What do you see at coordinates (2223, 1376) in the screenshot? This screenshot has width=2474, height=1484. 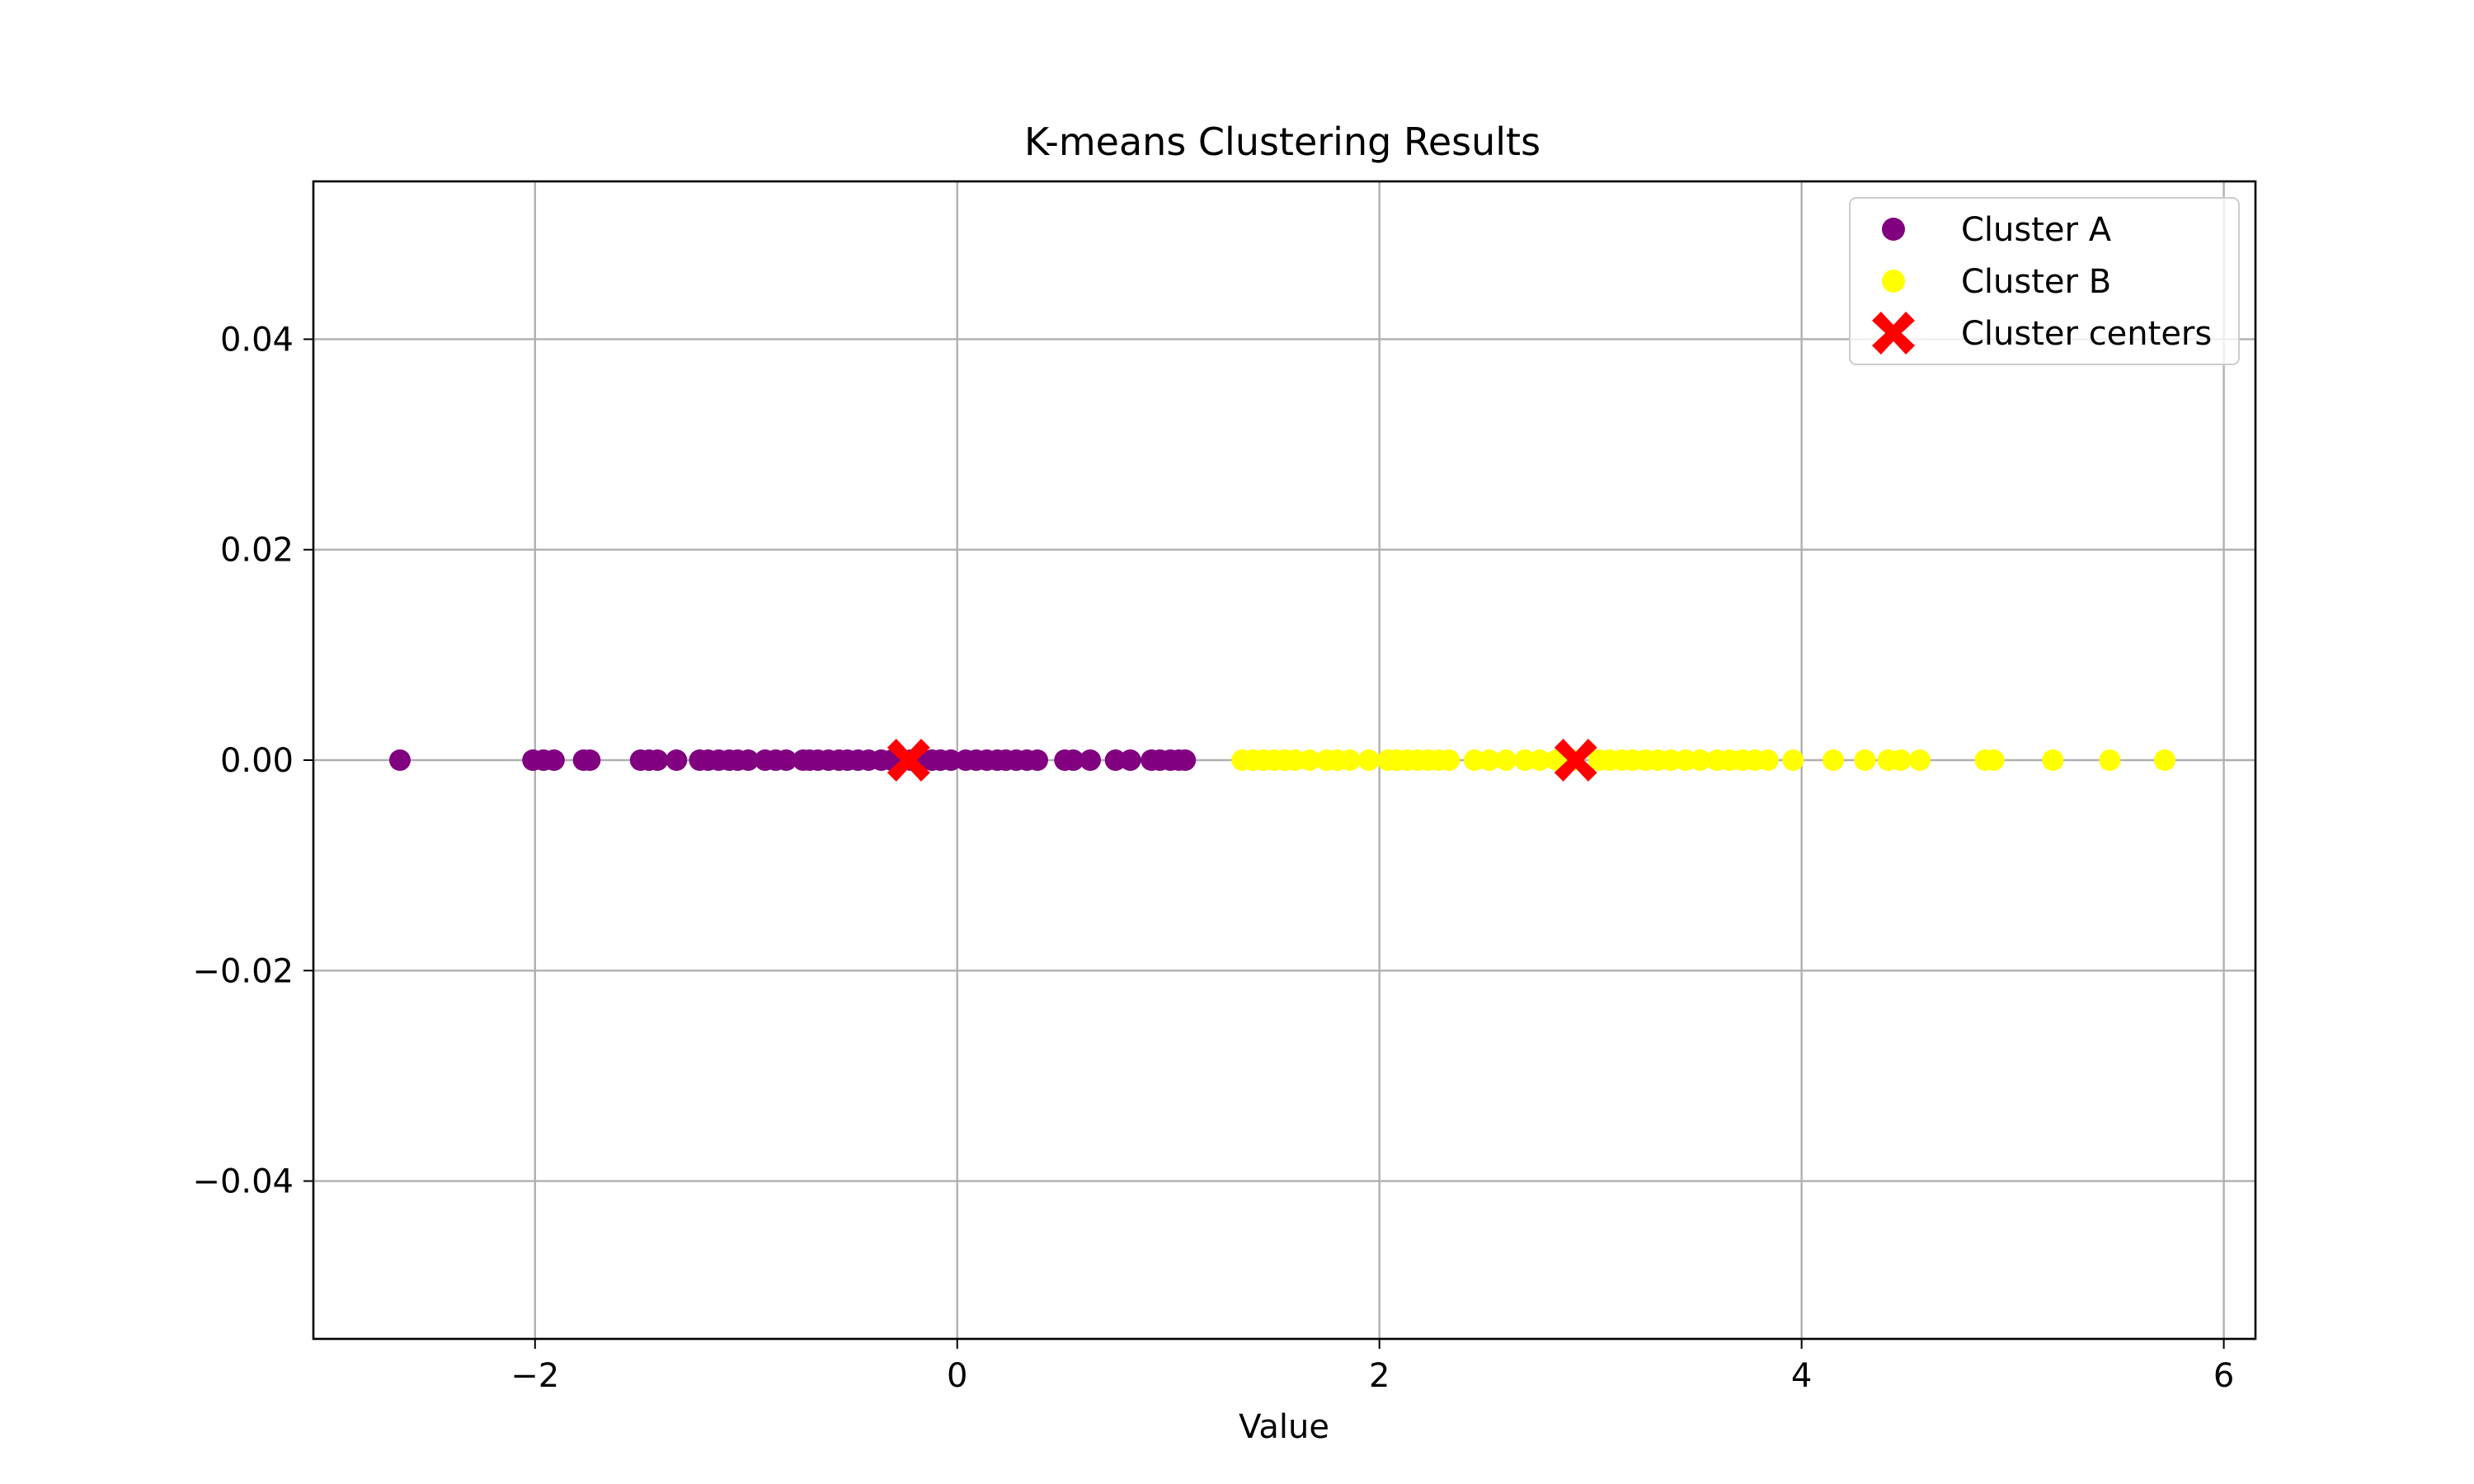 I see `x-tick-label: 6` at bounding box center [2223, 1376].